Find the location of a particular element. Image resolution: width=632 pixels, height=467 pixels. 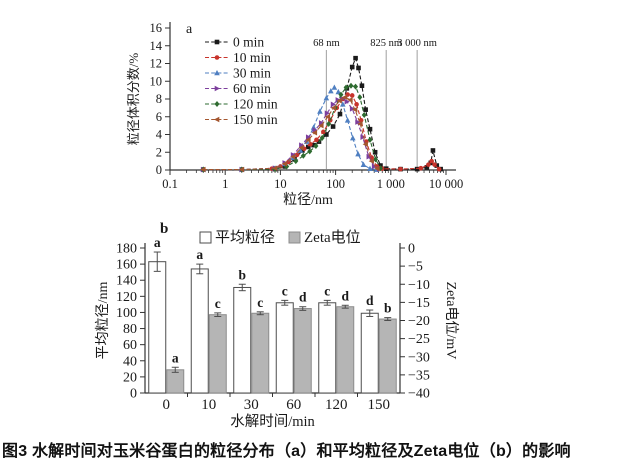

panel-b-right-ylabel: Zeta电位/mV is located at coordinates (451, 321).